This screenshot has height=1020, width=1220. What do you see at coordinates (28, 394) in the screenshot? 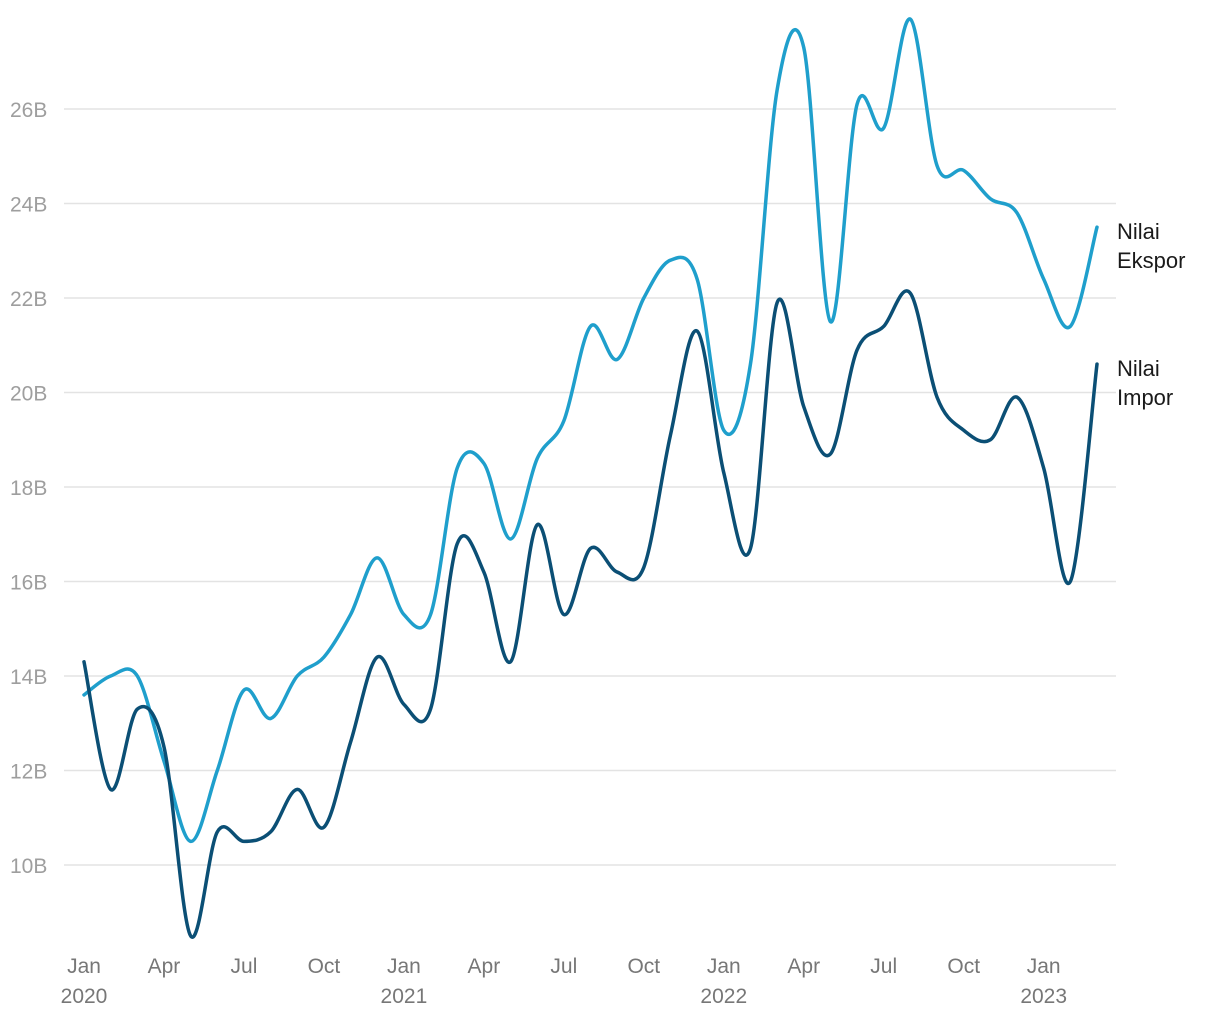
I see `y-tick-label: 20B` at bounding box center [28, 394].